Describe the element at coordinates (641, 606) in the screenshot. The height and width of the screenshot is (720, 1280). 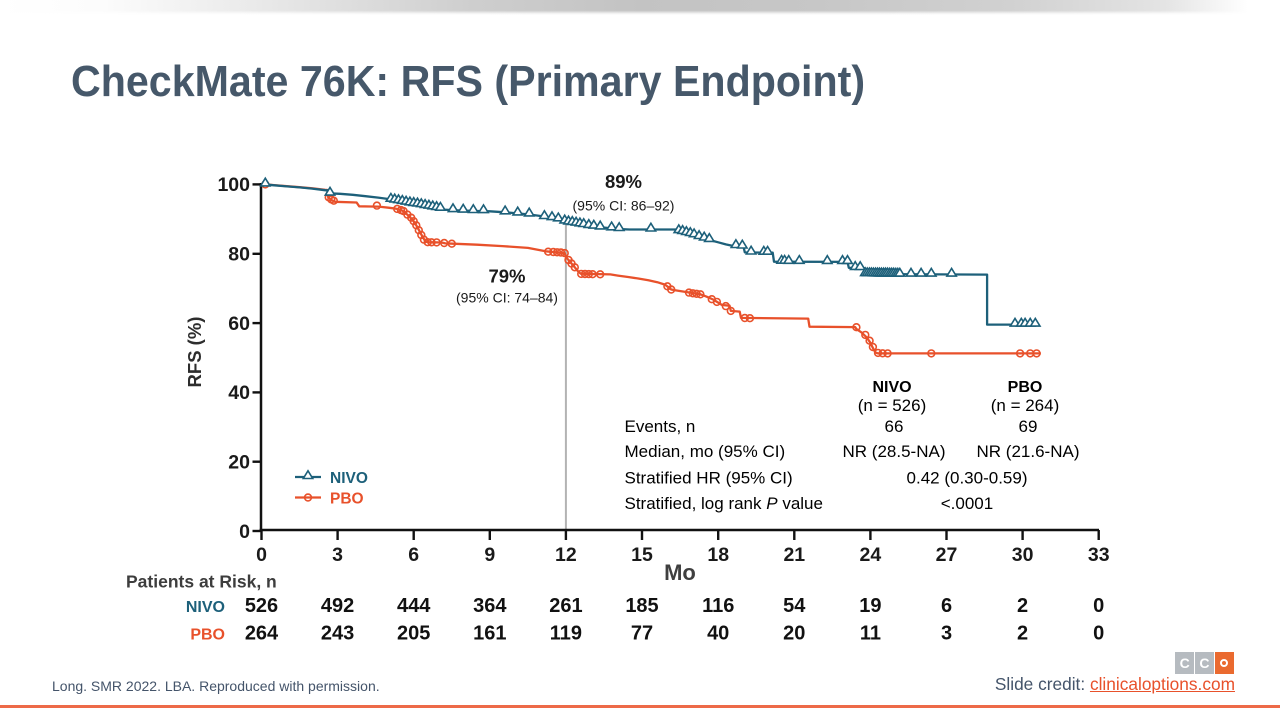
I see `svg-text: 185` at that location.